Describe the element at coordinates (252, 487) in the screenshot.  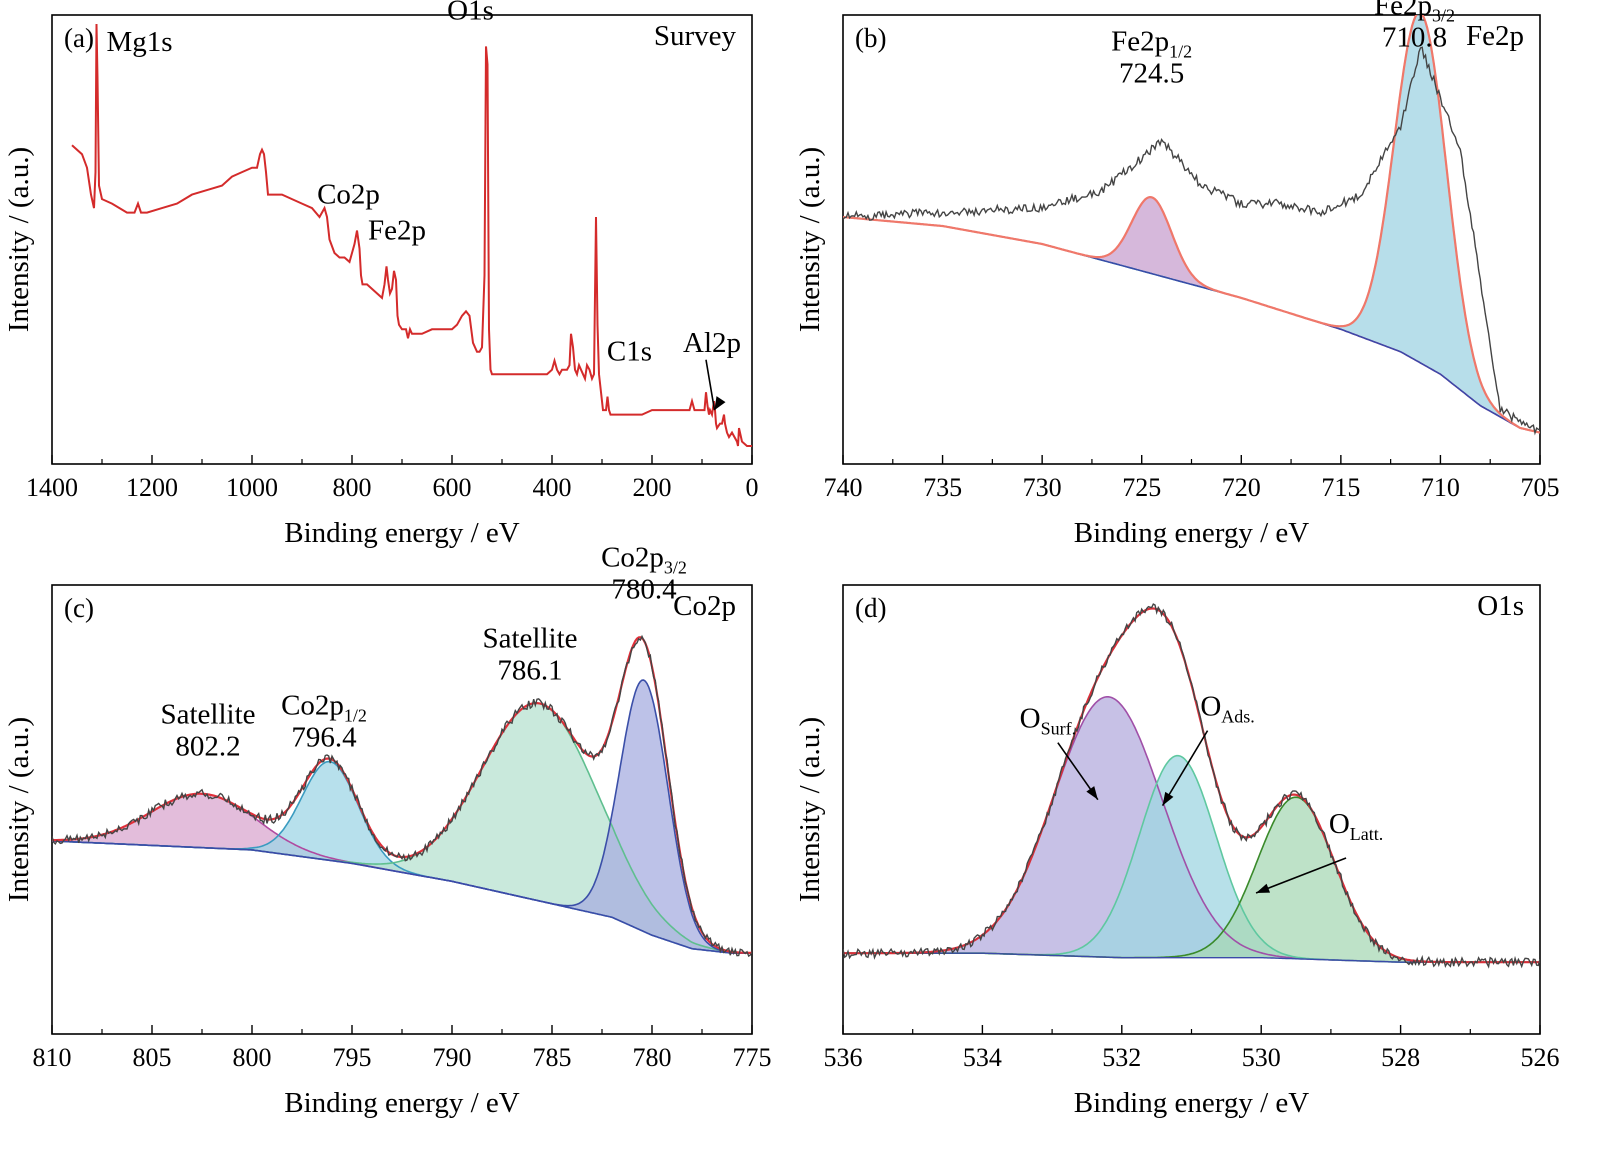
I see `x-tick-label: 1000` at that location.